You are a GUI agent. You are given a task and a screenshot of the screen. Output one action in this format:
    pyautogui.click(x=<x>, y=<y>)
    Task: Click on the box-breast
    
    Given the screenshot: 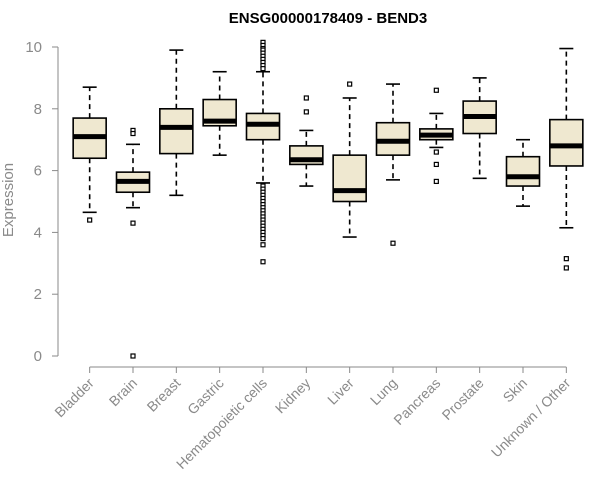 What is the action you would take?
    pyautogui.click(x=176, y=123)
    